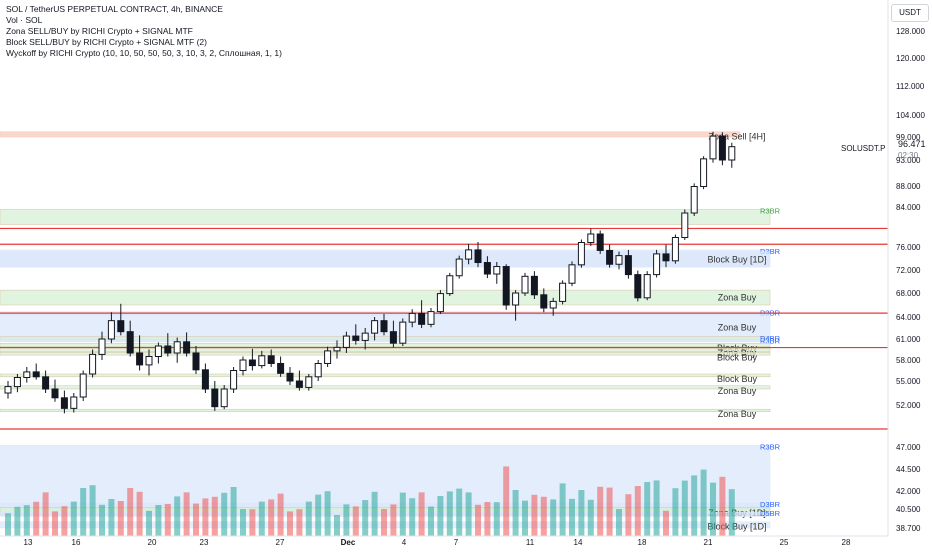 Image resolution: width=932 pixels, height=555 pixels. Describe the element at coordinates (280, 542) in the screenshot. I see `x-tick-label: 27` at that location.